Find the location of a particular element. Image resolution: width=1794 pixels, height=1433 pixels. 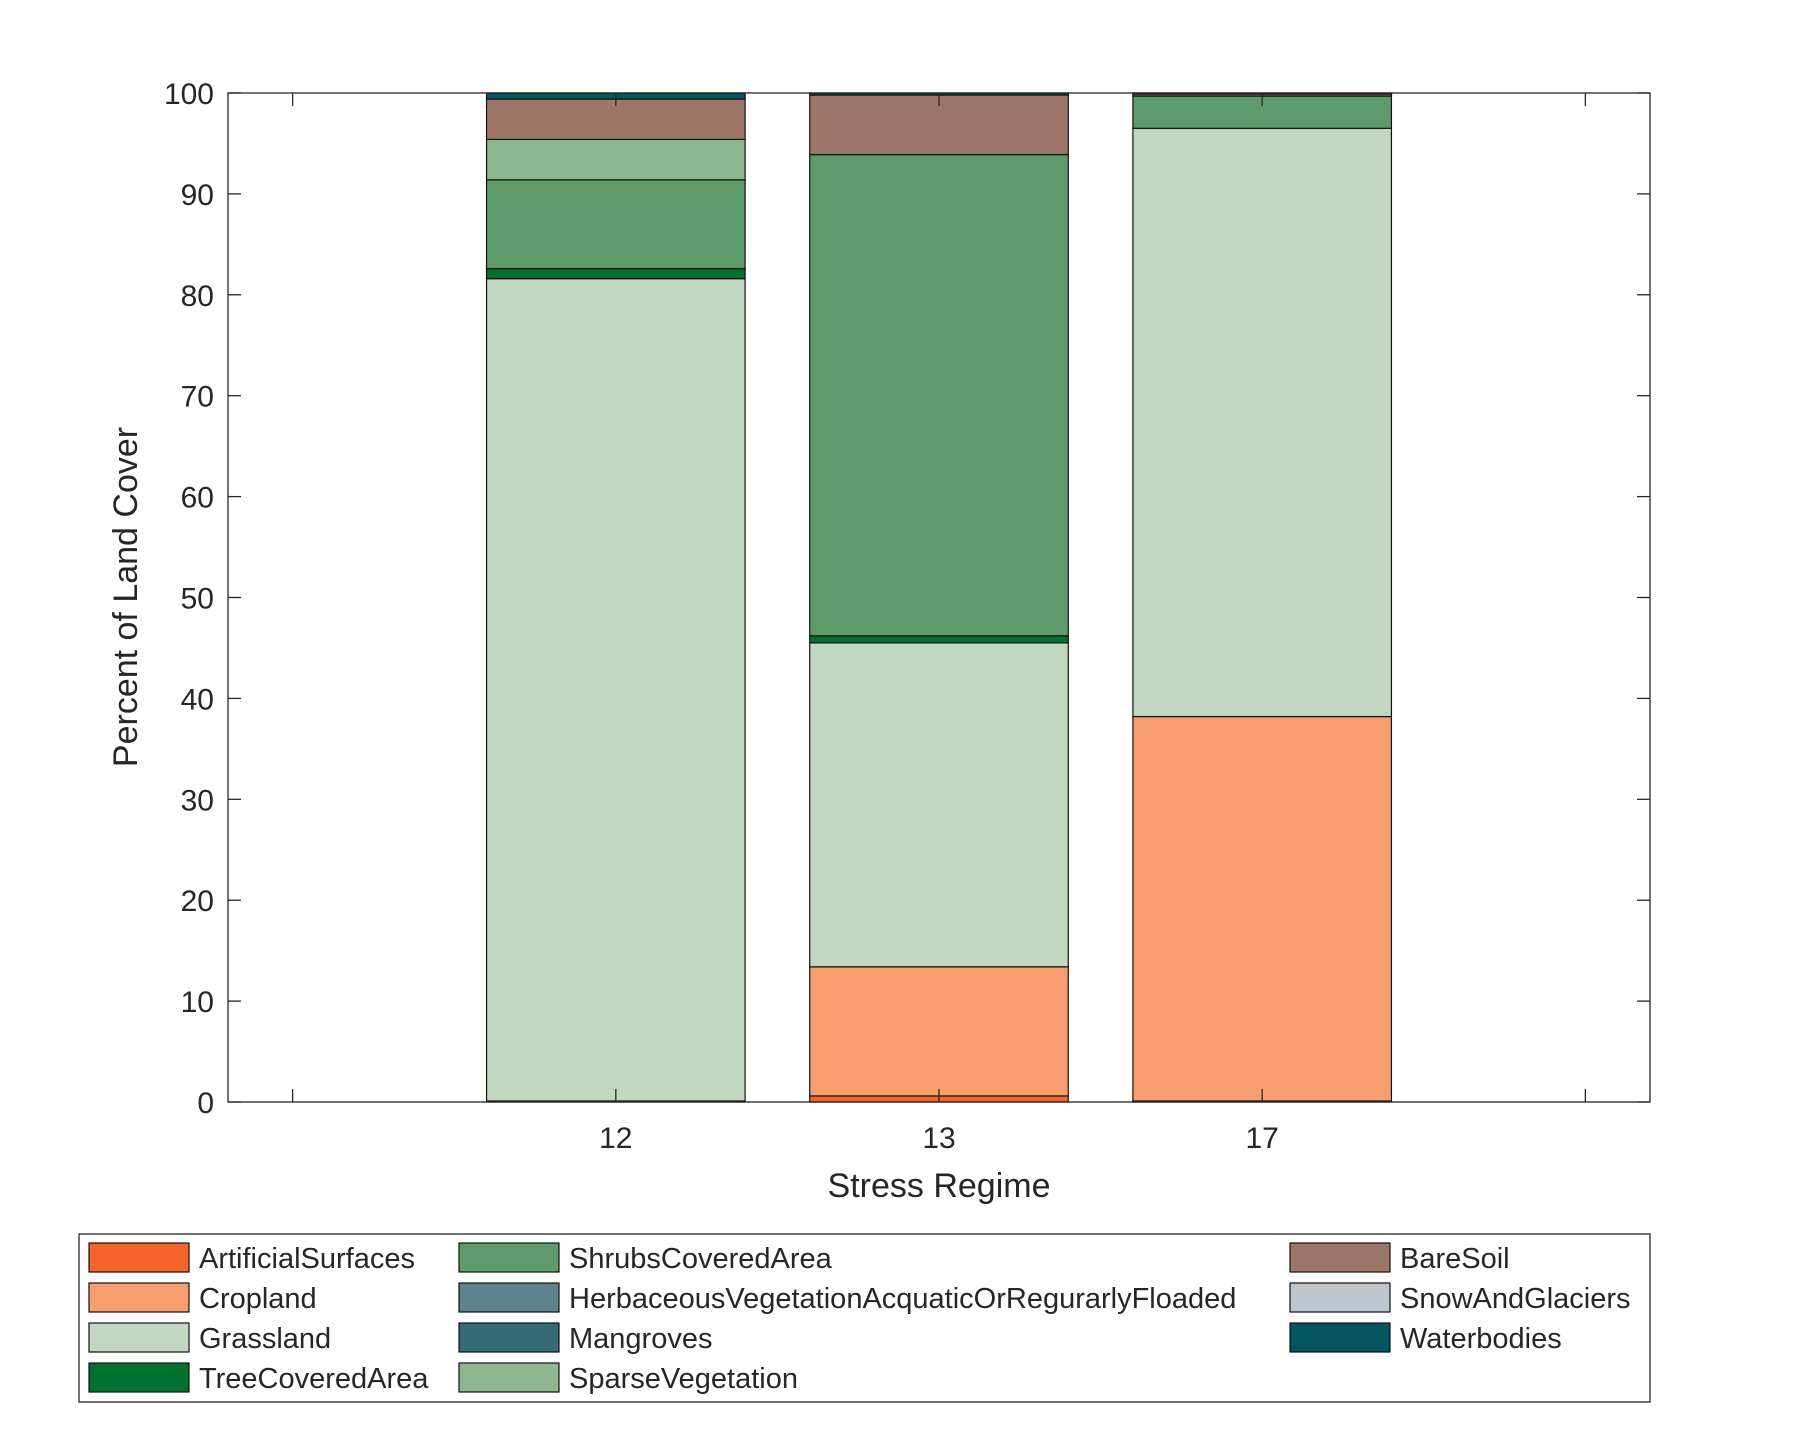

legend-swatch-snowandglaciers is located at coordinates (1340, 1297).